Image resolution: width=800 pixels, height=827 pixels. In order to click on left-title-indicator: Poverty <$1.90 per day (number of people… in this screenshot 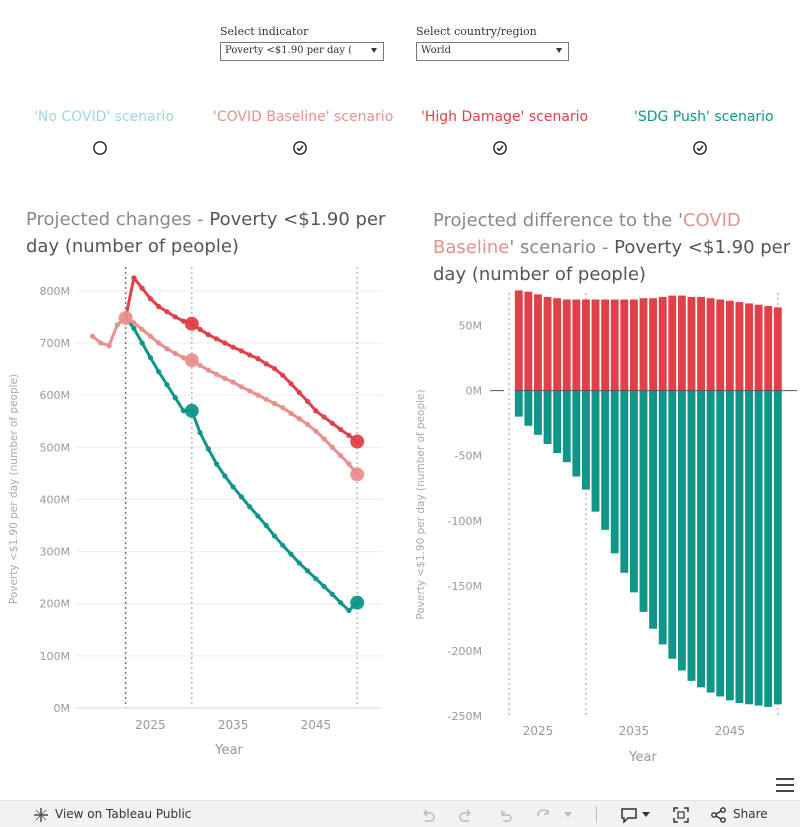, I will do `click(206, 233)`.